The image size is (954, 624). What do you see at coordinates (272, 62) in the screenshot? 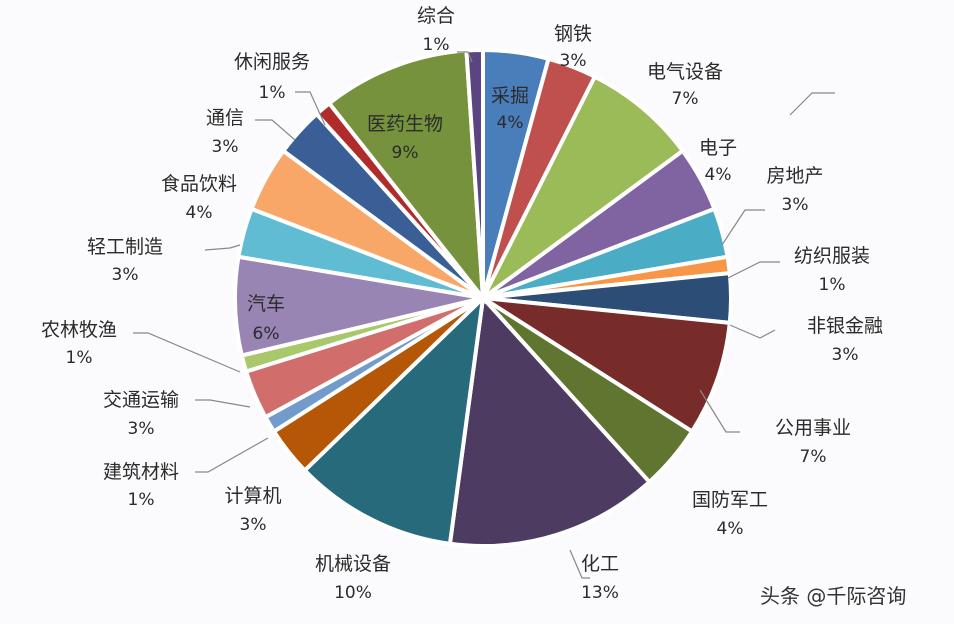
I see `svg-text: 休闲服务` at bounding box center [272, 62].